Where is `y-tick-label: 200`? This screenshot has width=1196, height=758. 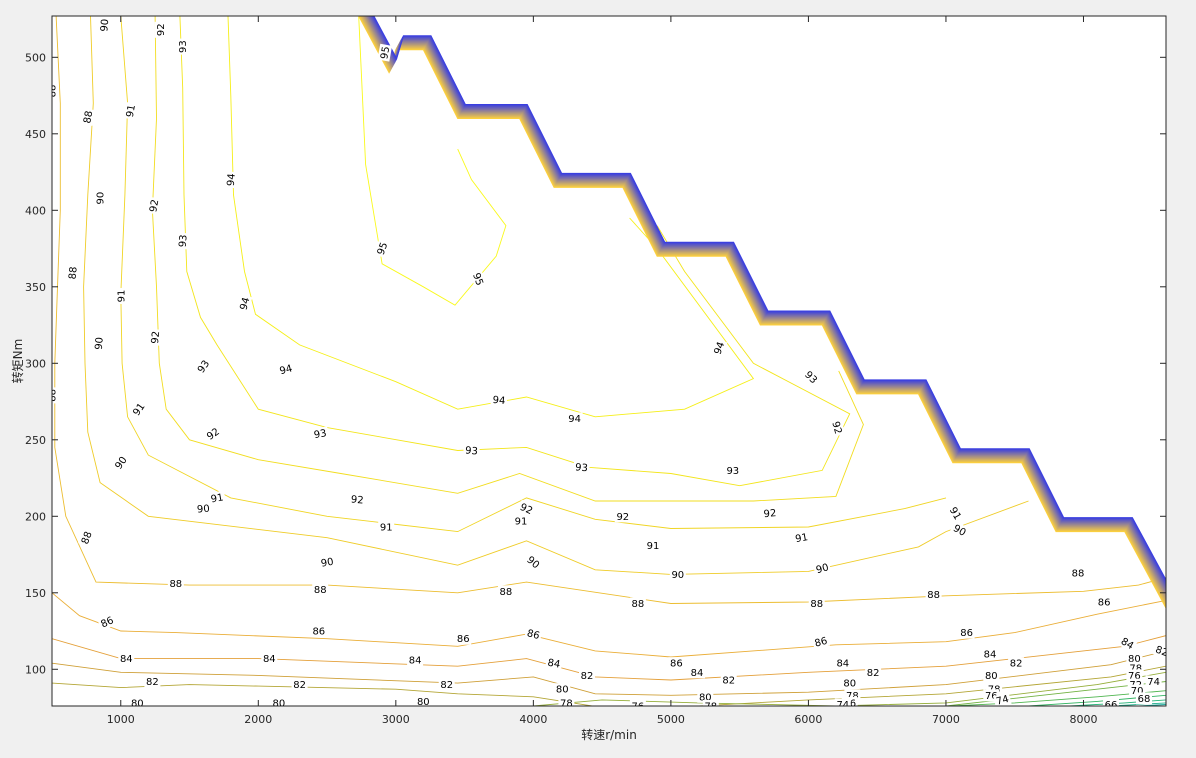 y-tick-label: 200 is located at coordinates (35, 516).